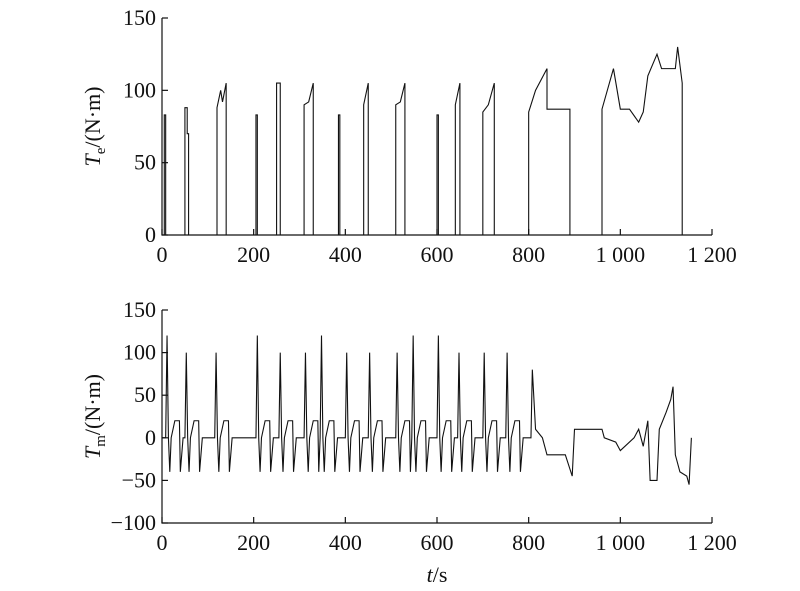  I want to click on label-subscript: m, so click(101, 441).